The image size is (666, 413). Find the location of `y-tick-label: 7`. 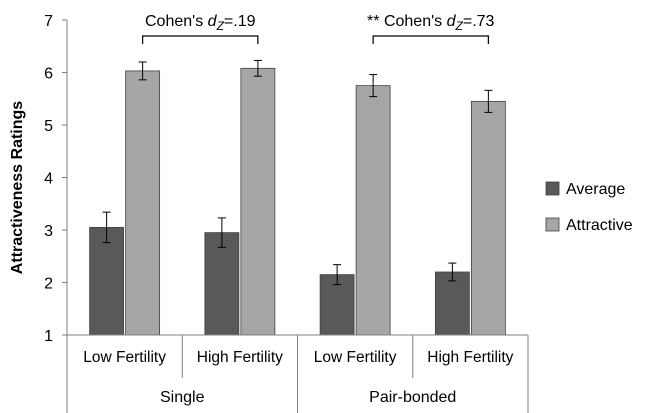

y-tick-label: 7 is located at coordinates (48, 21).